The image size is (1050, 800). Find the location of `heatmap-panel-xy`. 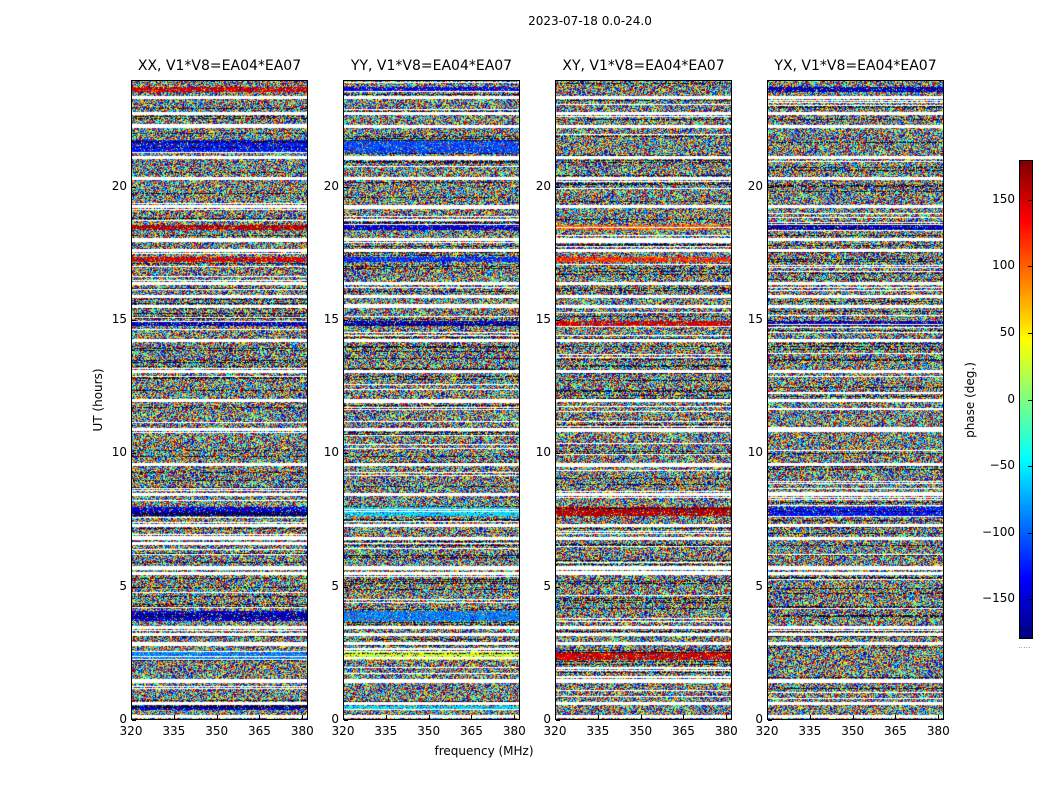

heatmap-panel-xy is located at coordinates (643, 400).